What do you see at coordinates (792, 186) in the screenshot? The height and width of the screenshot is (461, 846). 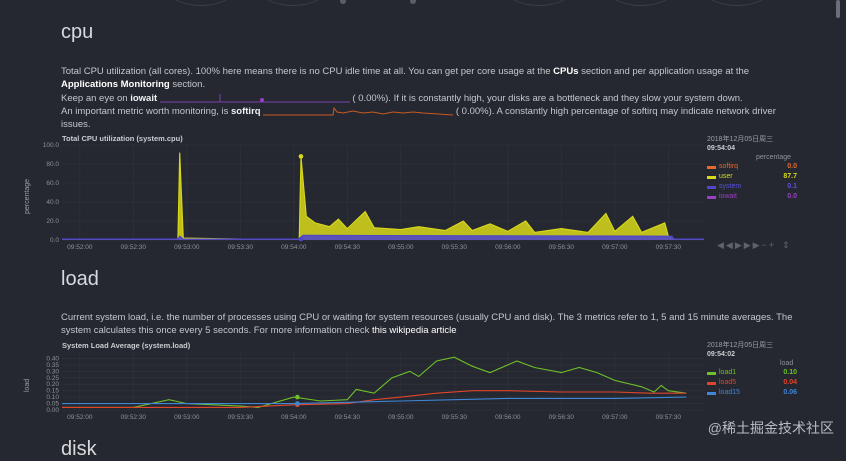 I see `legend-value: 0.1` at bounding box center [792, 186].